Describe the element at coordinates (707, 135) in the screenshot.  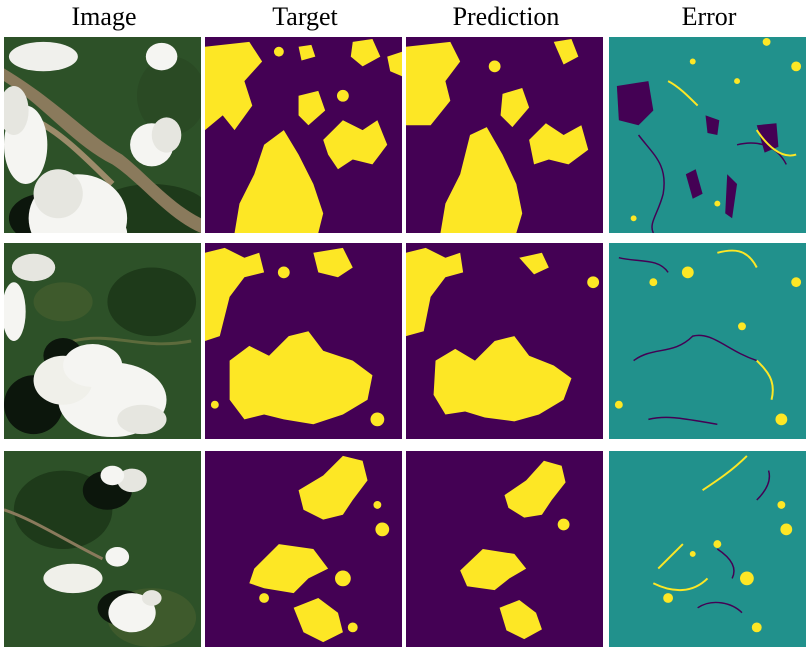
I see `row1-error-map` at that location.